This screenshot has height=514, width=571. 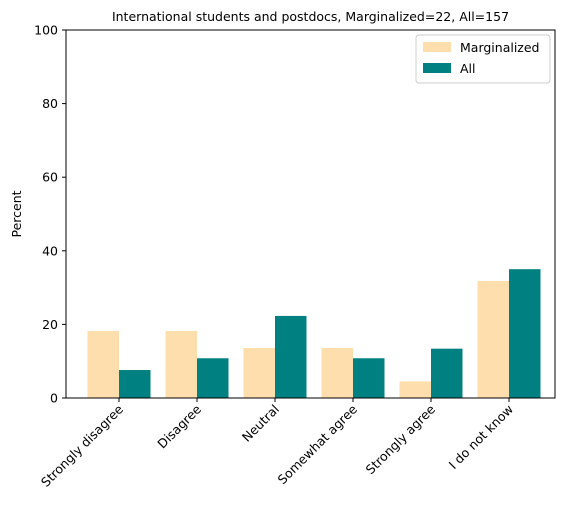 I want to click on y-tick-label: 40, so click(x=50, y=250).